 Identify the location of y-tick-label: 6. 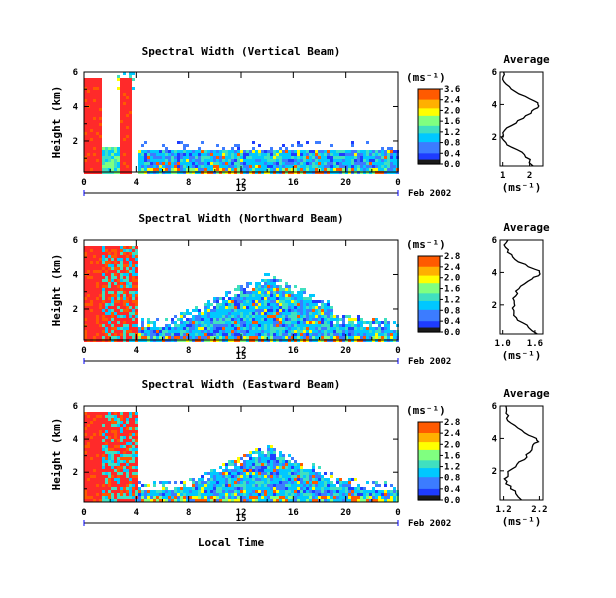
(75, 73).